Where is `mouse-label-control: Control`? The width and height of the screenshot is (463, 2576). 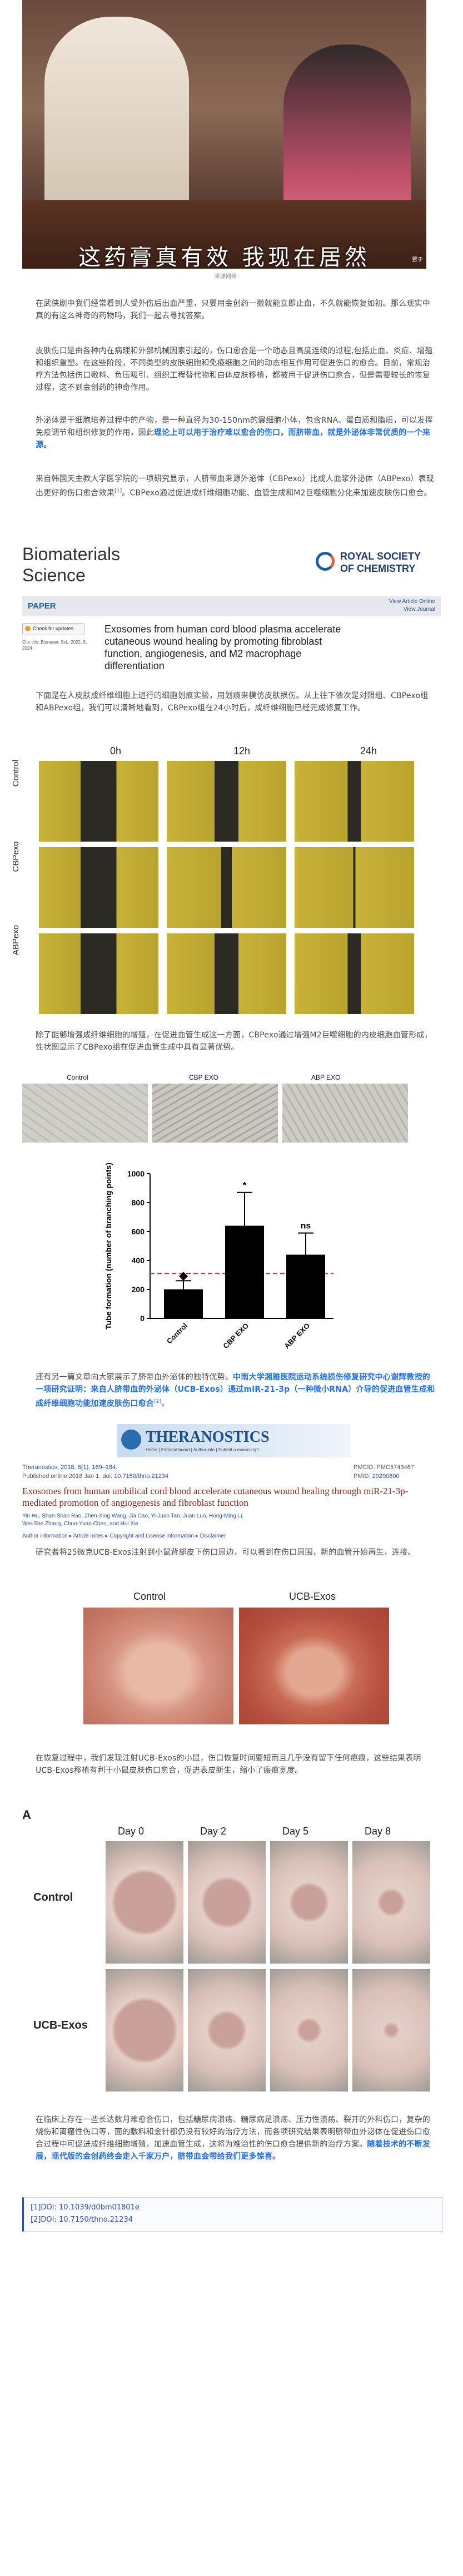
mouse-label-control: Control is located at coordinates (150, 1596).